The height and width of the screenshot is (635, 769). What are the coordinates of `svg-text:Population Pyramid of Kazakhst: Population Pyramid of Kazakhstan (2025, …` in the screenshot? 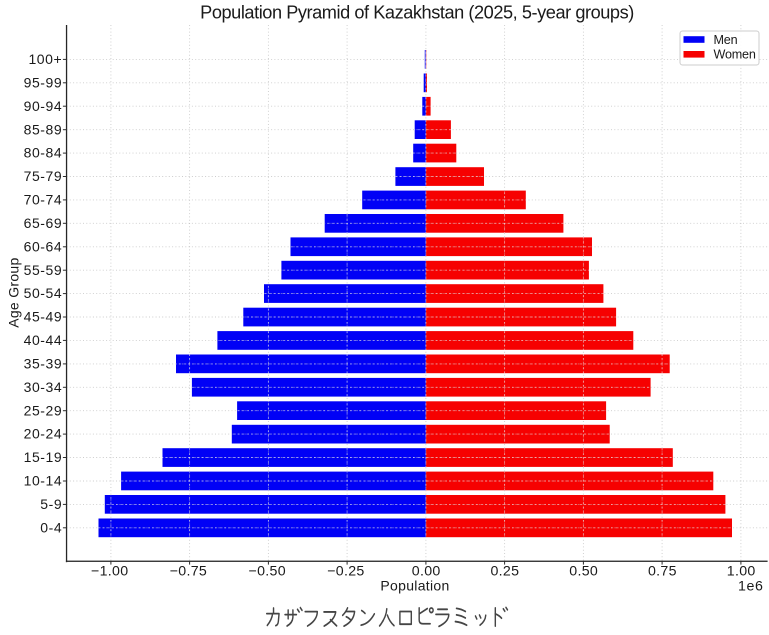 It's located at (417, 12).